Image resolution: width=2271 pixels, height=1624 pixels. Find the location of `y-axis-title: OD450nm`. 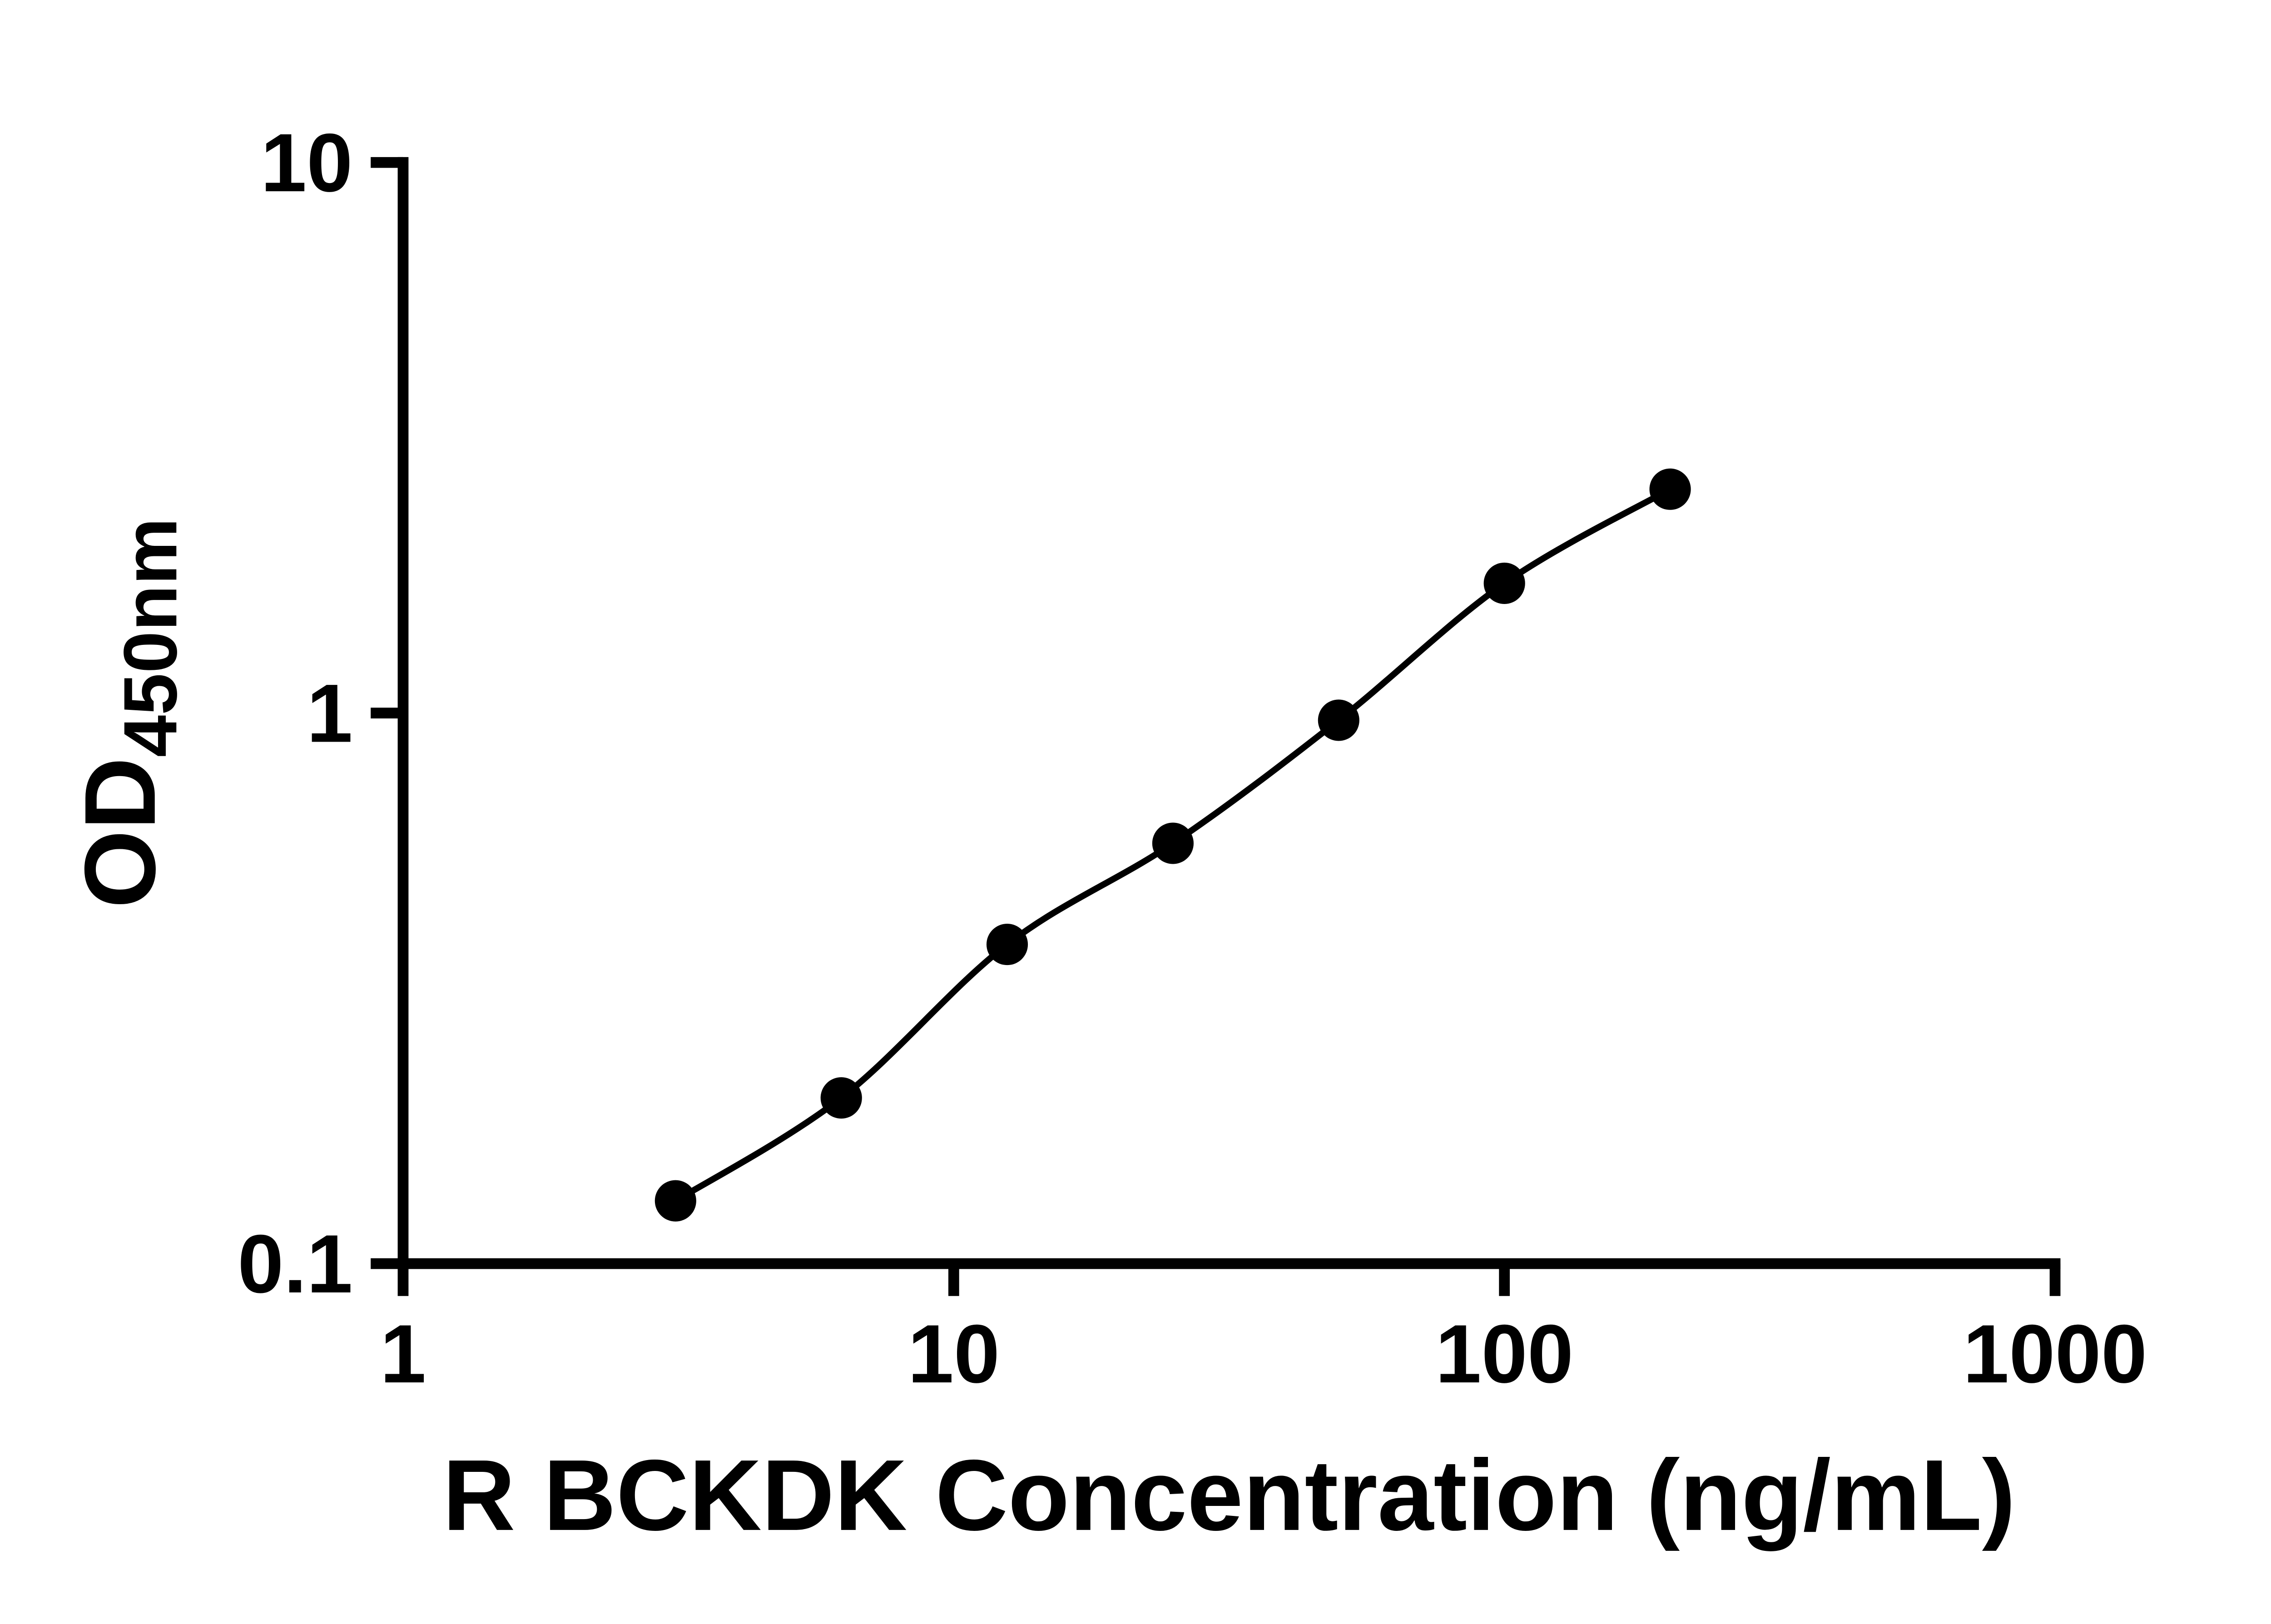

y-axis-title: OD450nm is located at coordinates (128, 713).